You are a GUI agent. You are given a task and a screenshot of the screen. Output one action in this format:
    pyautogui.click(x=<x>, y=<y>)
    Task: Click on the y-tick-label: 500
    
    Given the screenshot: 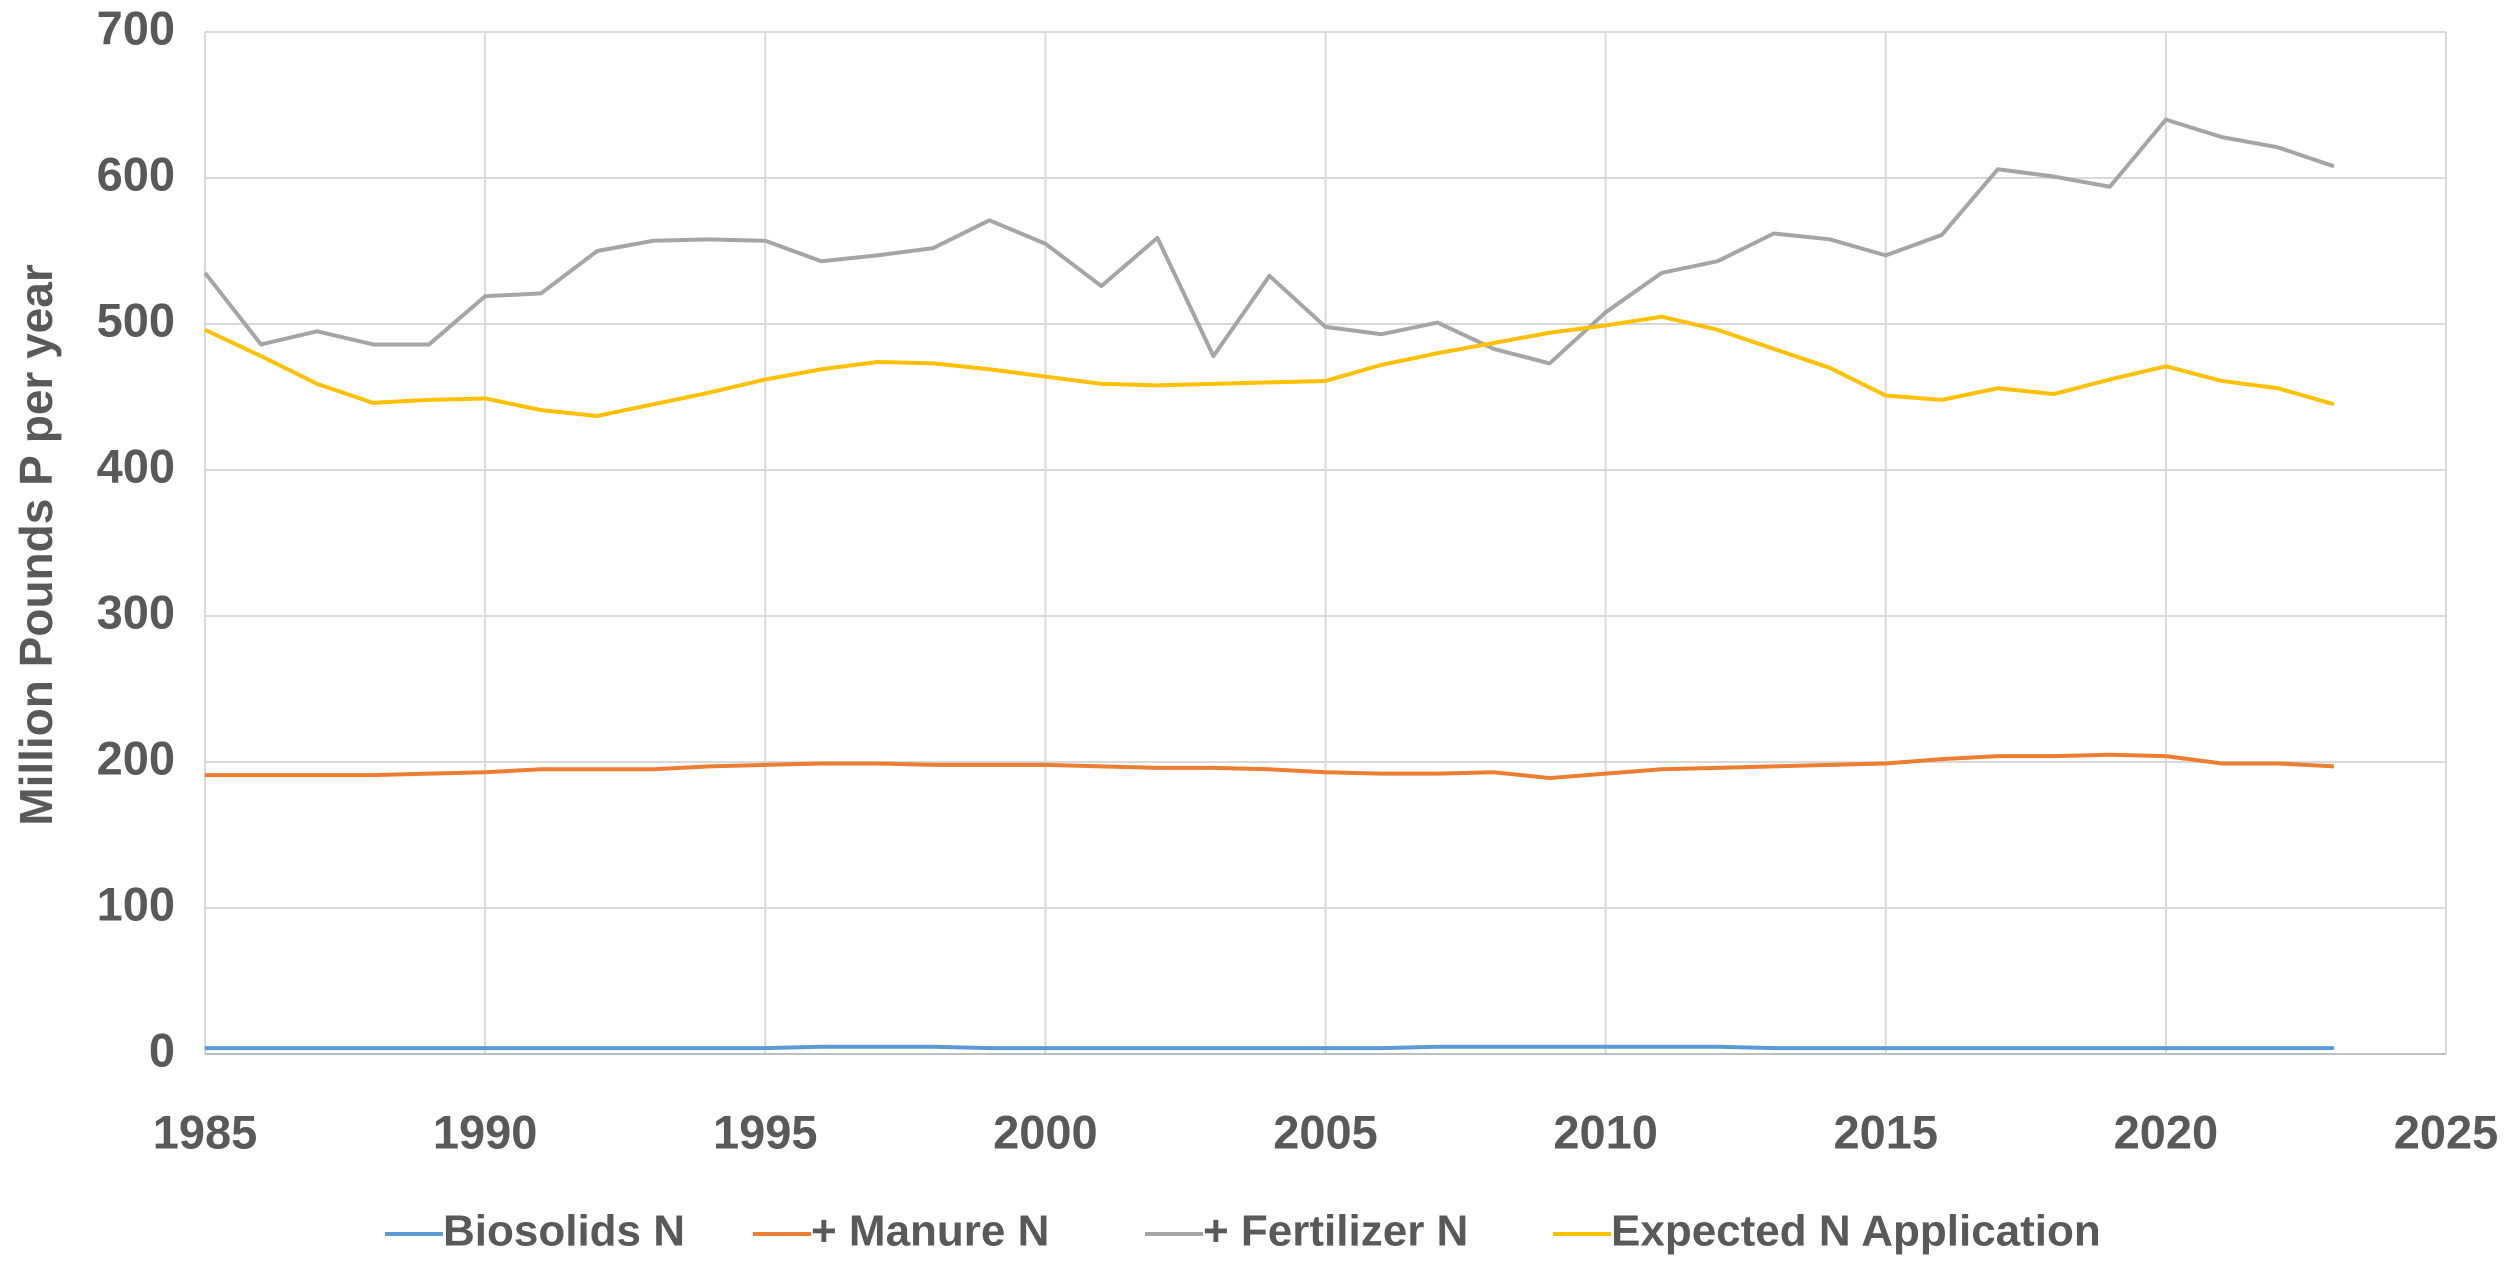 What is the action you would take?
    pyautogui.click(x=136, y=319)
    